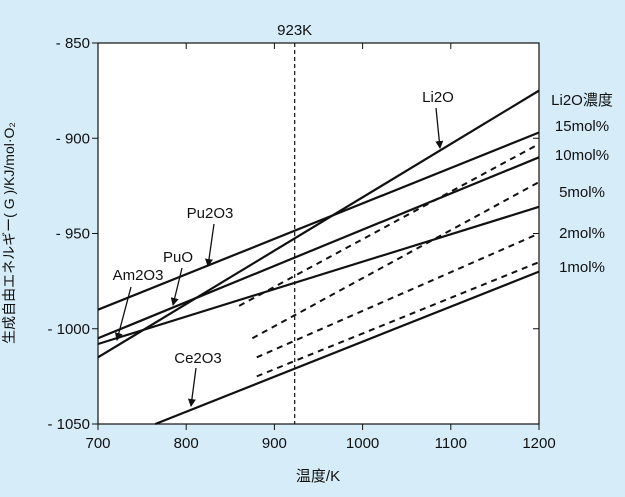 The image size is (625, 497). What do you see at coordinates (582, 233) in the screenshot?
I see `right-label-2mol: 2mol%` at bounding box center [582, 233].